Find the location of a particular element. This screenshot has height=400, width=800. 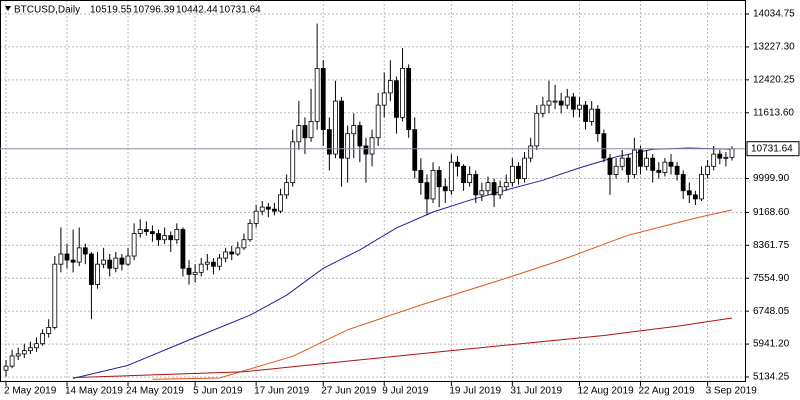

x-tick-label: 9 Jul 2019 is located at coordinates (405, 391).